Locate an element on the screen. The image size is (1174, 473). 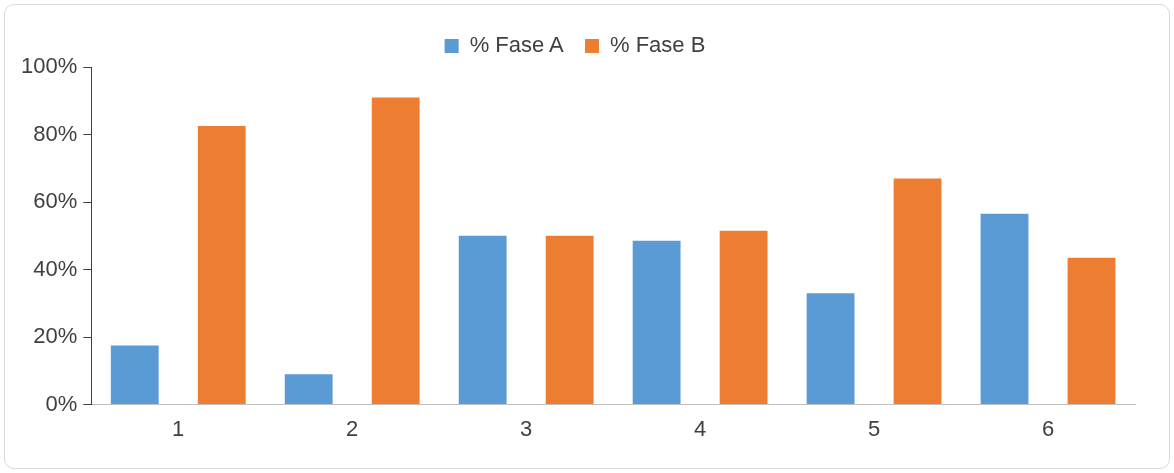
y-tick-label: 100% is located at coordinates (49, 66).